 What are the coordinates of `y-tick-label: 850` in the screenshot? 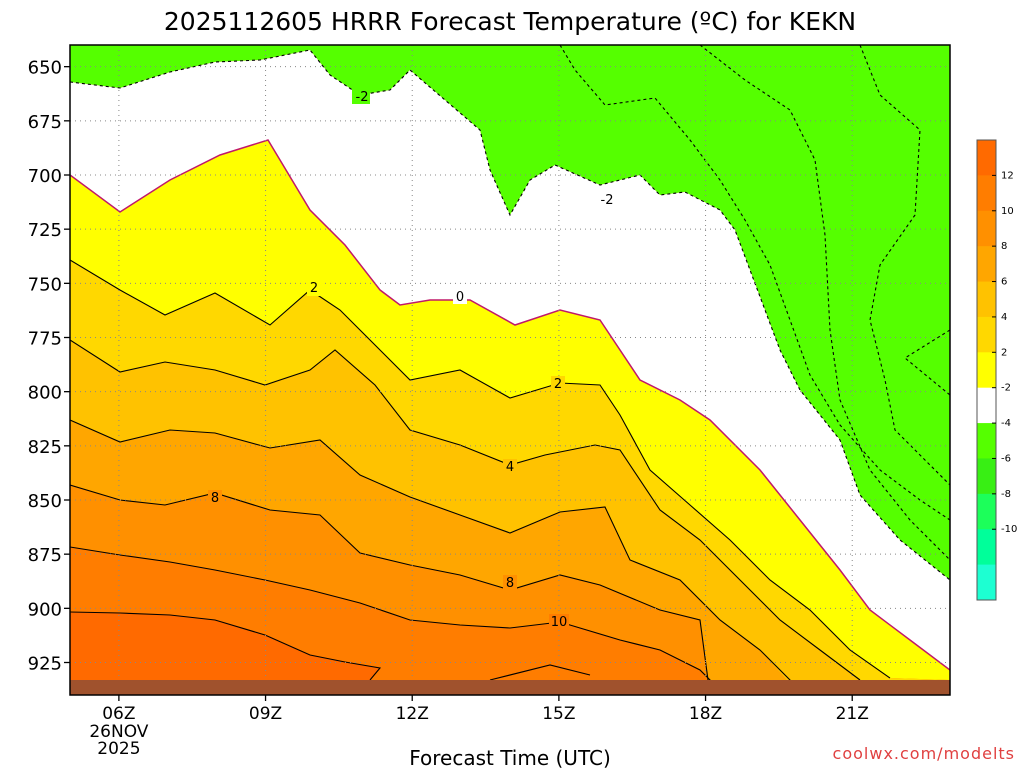 It's located at (45, 501).